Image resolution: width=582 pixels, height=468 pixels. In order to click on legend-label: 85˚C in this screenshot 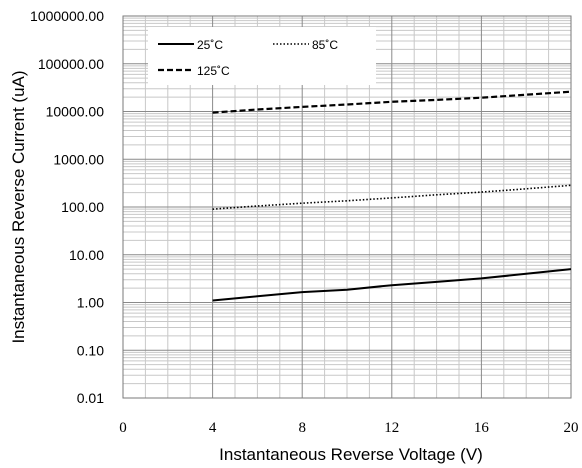, I will do `click(325, 45)`.